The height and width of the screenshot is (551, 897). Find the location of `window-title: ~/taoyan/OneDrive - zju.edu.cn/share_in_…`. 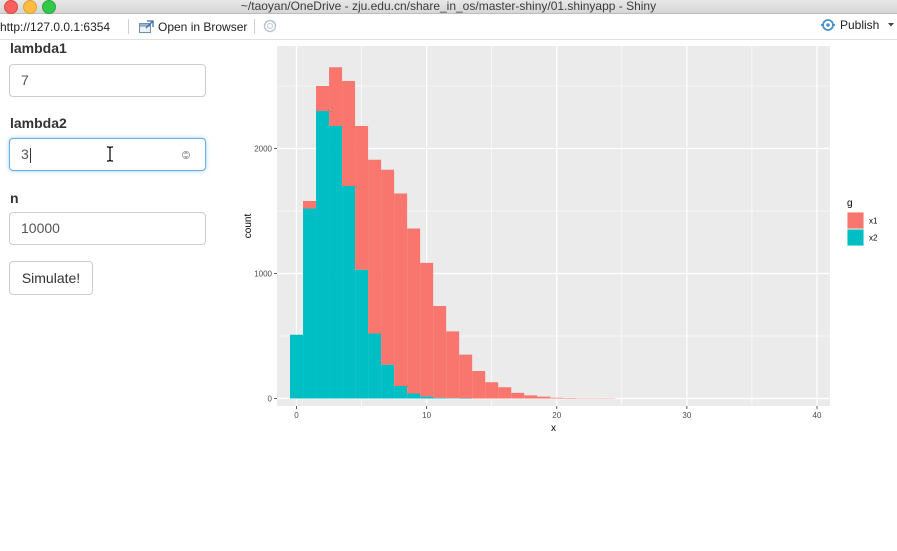

window-title: ~/taoyan/OneDrive - zju.edu.cn/share_in_… is located at coordinates (448, 6).